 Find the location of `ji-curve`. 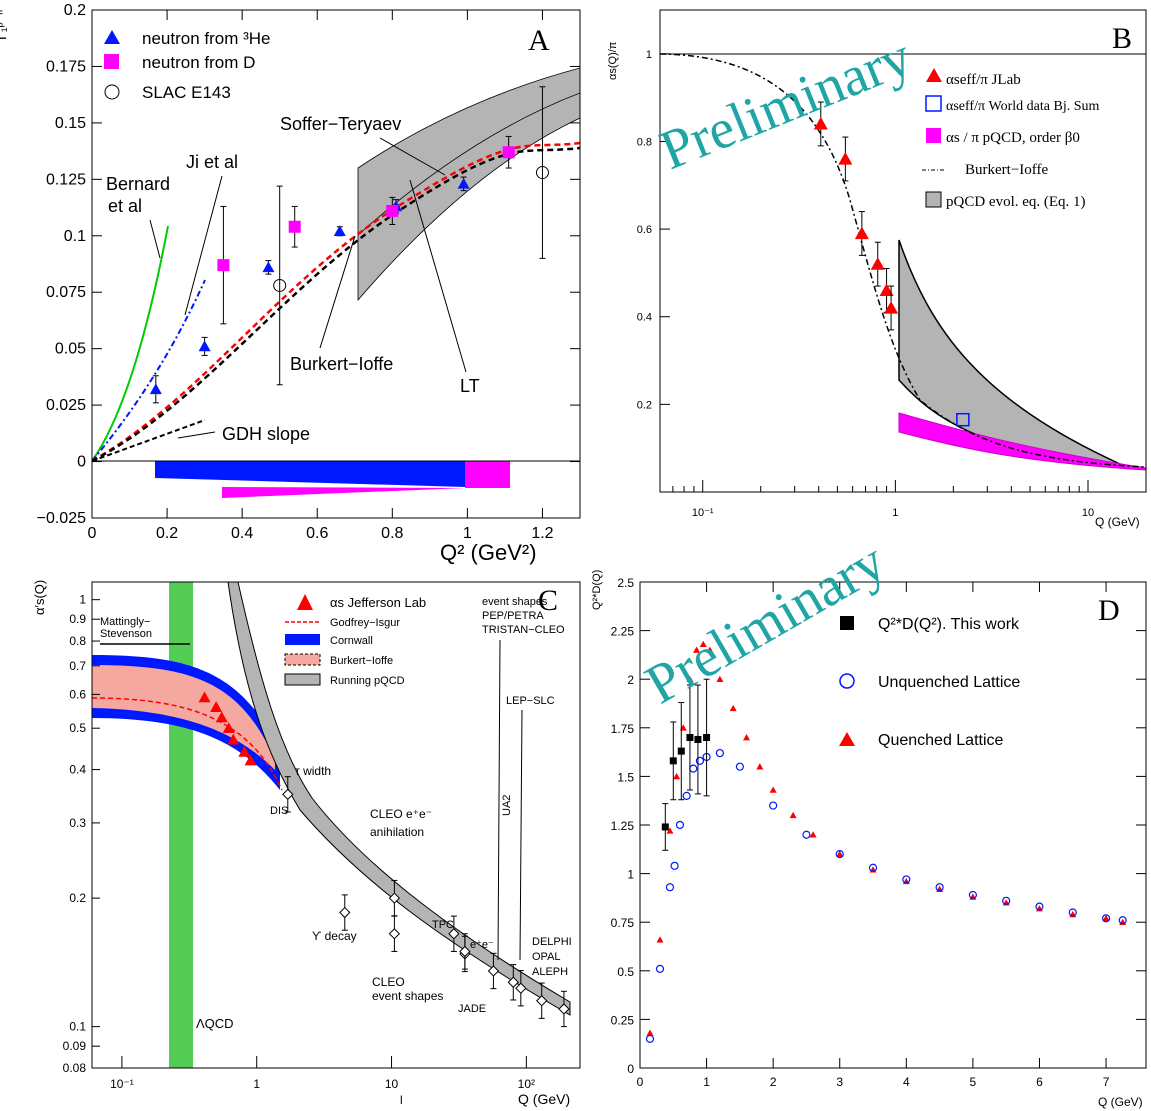

ji-curve is located at coordinates (149, 370).